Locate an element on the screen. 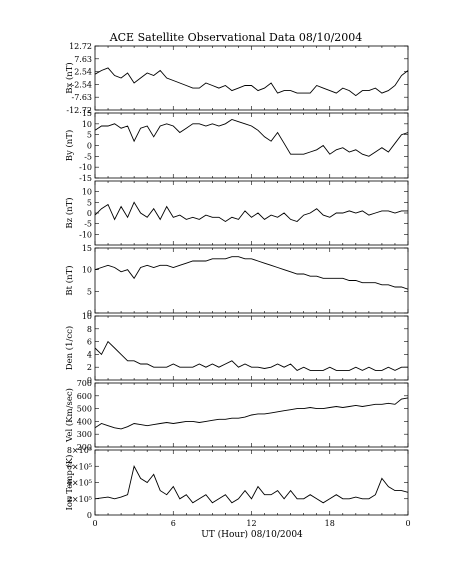 The height and width of the screenshot is (566, 453). panel-2: 15 10 5 0-5 -10 -15 By (nT) is located at coordinates (236, 146).